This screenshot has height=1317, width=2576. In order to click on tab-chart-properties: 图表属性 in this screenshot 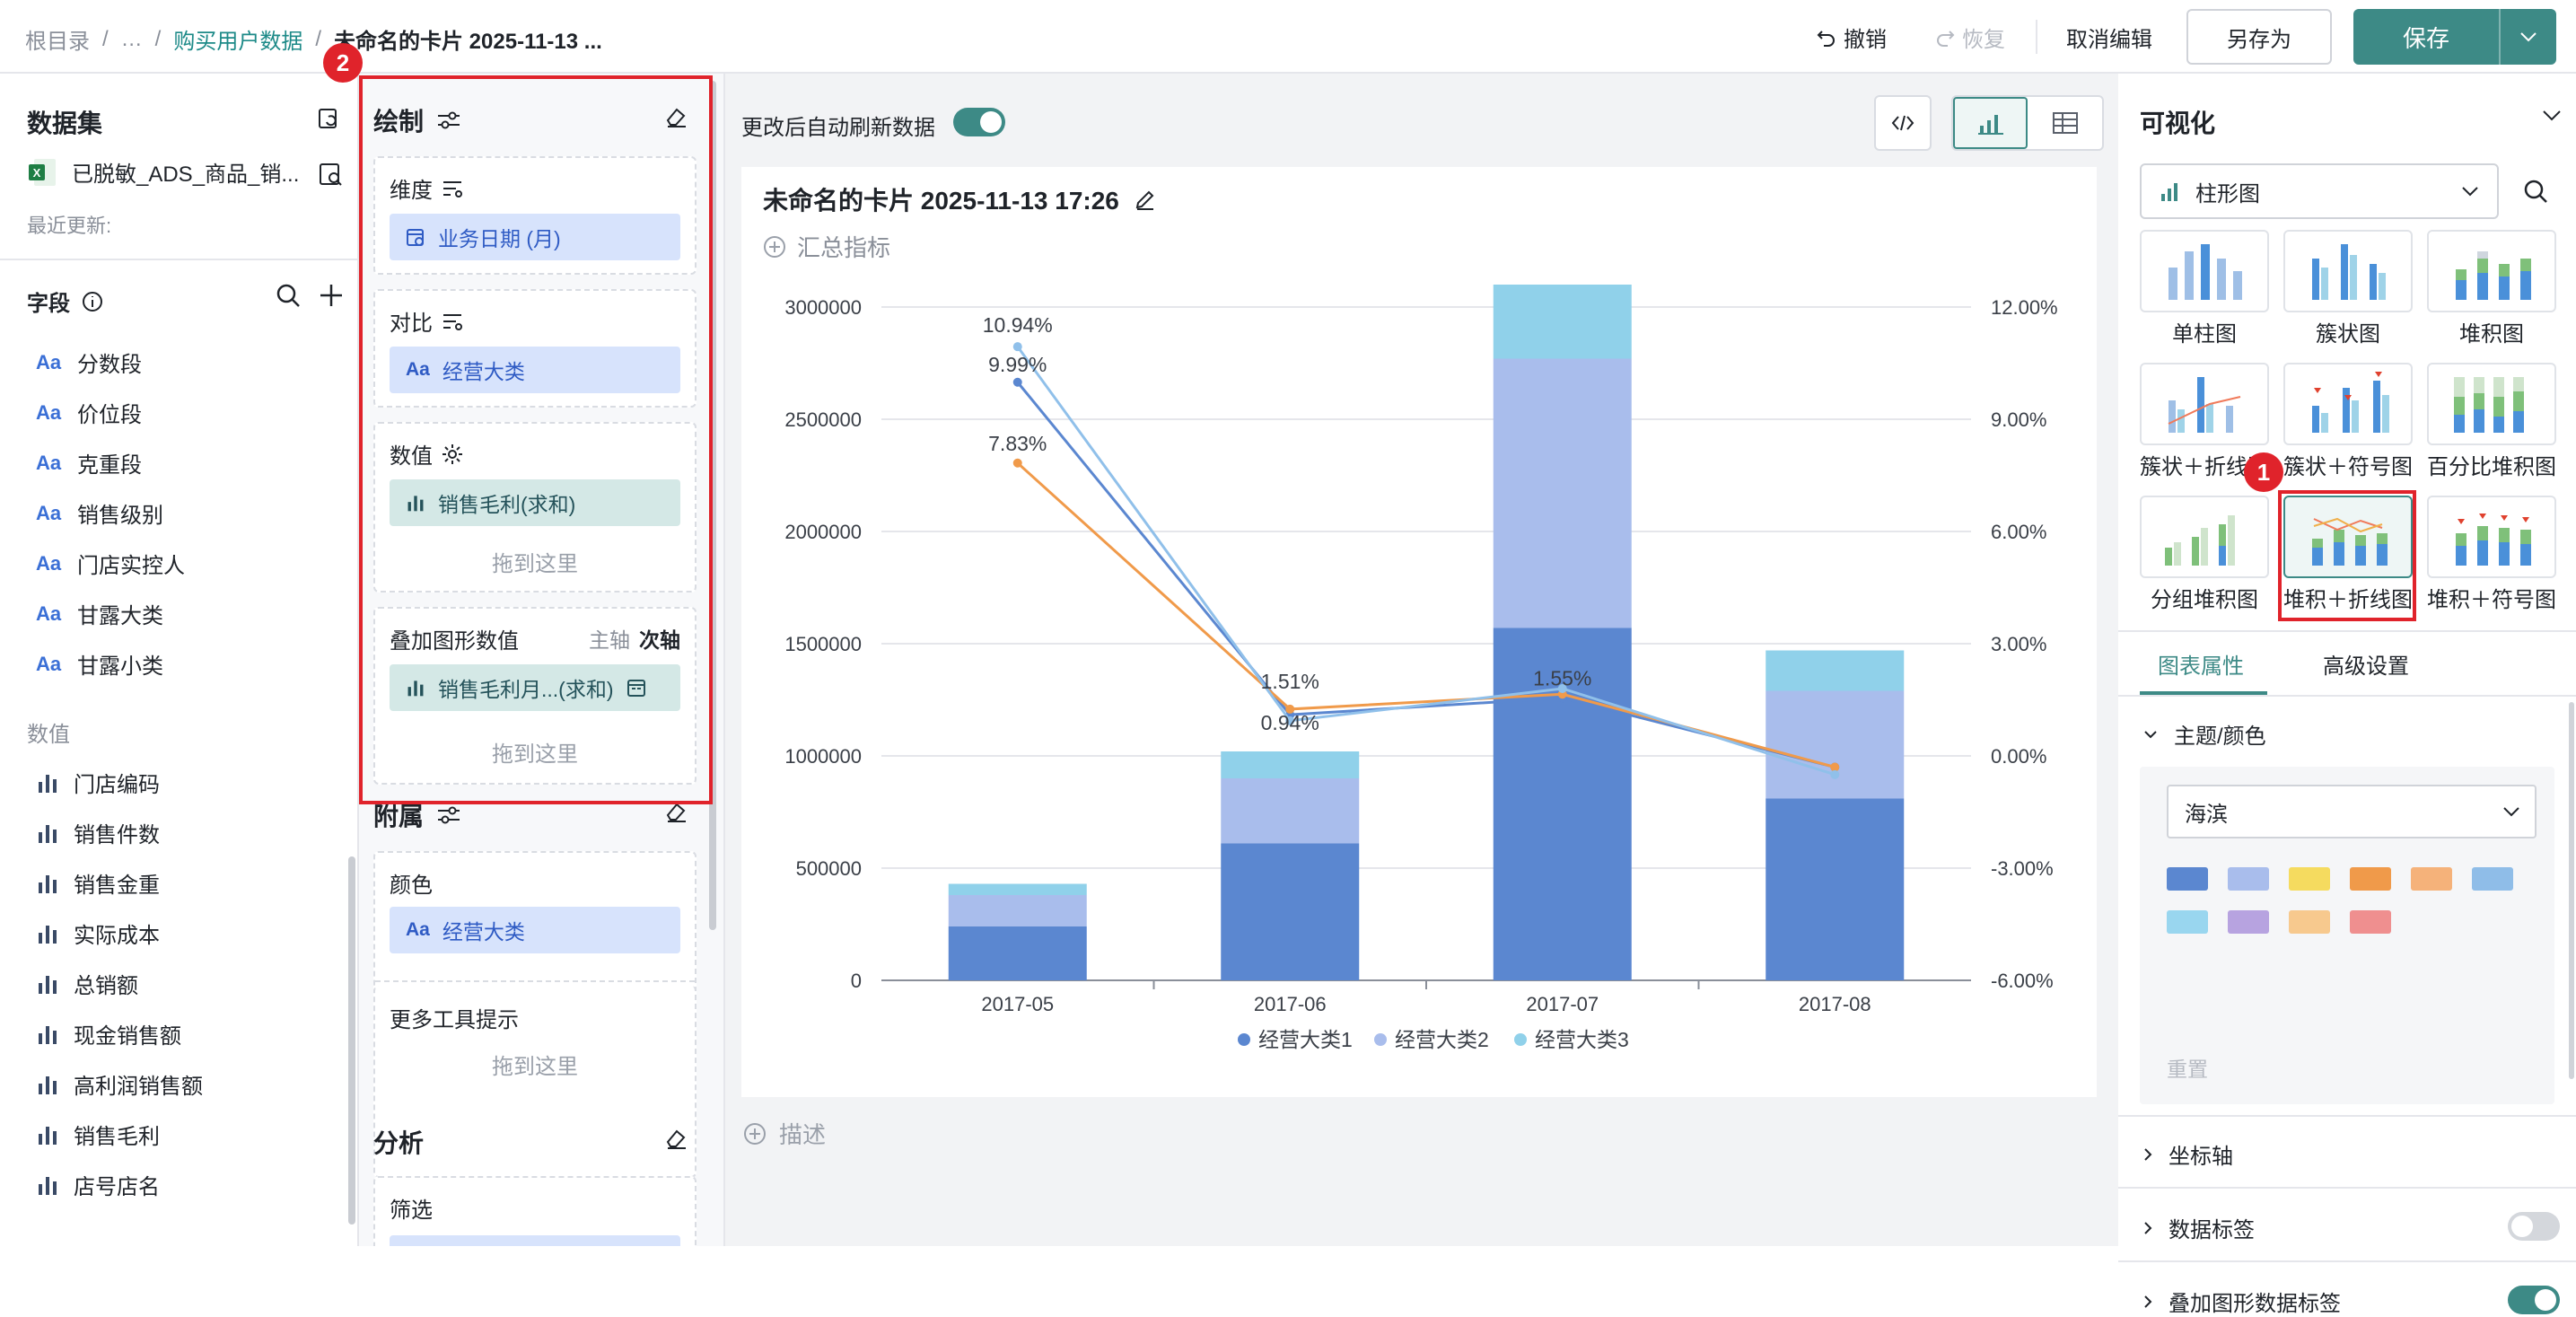, I will do `click(2201, 667)`.